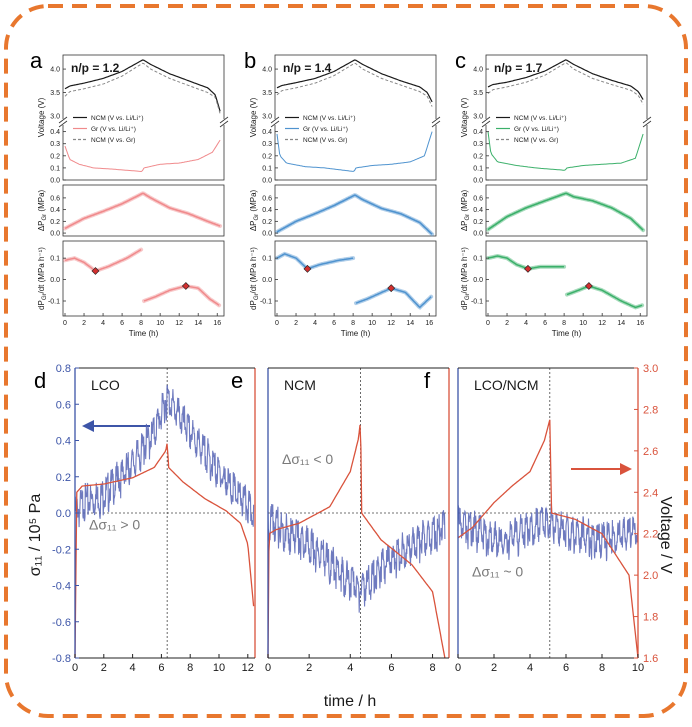 This screenshot has width=692, height=727. Describe the element at coordinates (88, 426) in the screenshot. I see `arrow-left-head` at that location.